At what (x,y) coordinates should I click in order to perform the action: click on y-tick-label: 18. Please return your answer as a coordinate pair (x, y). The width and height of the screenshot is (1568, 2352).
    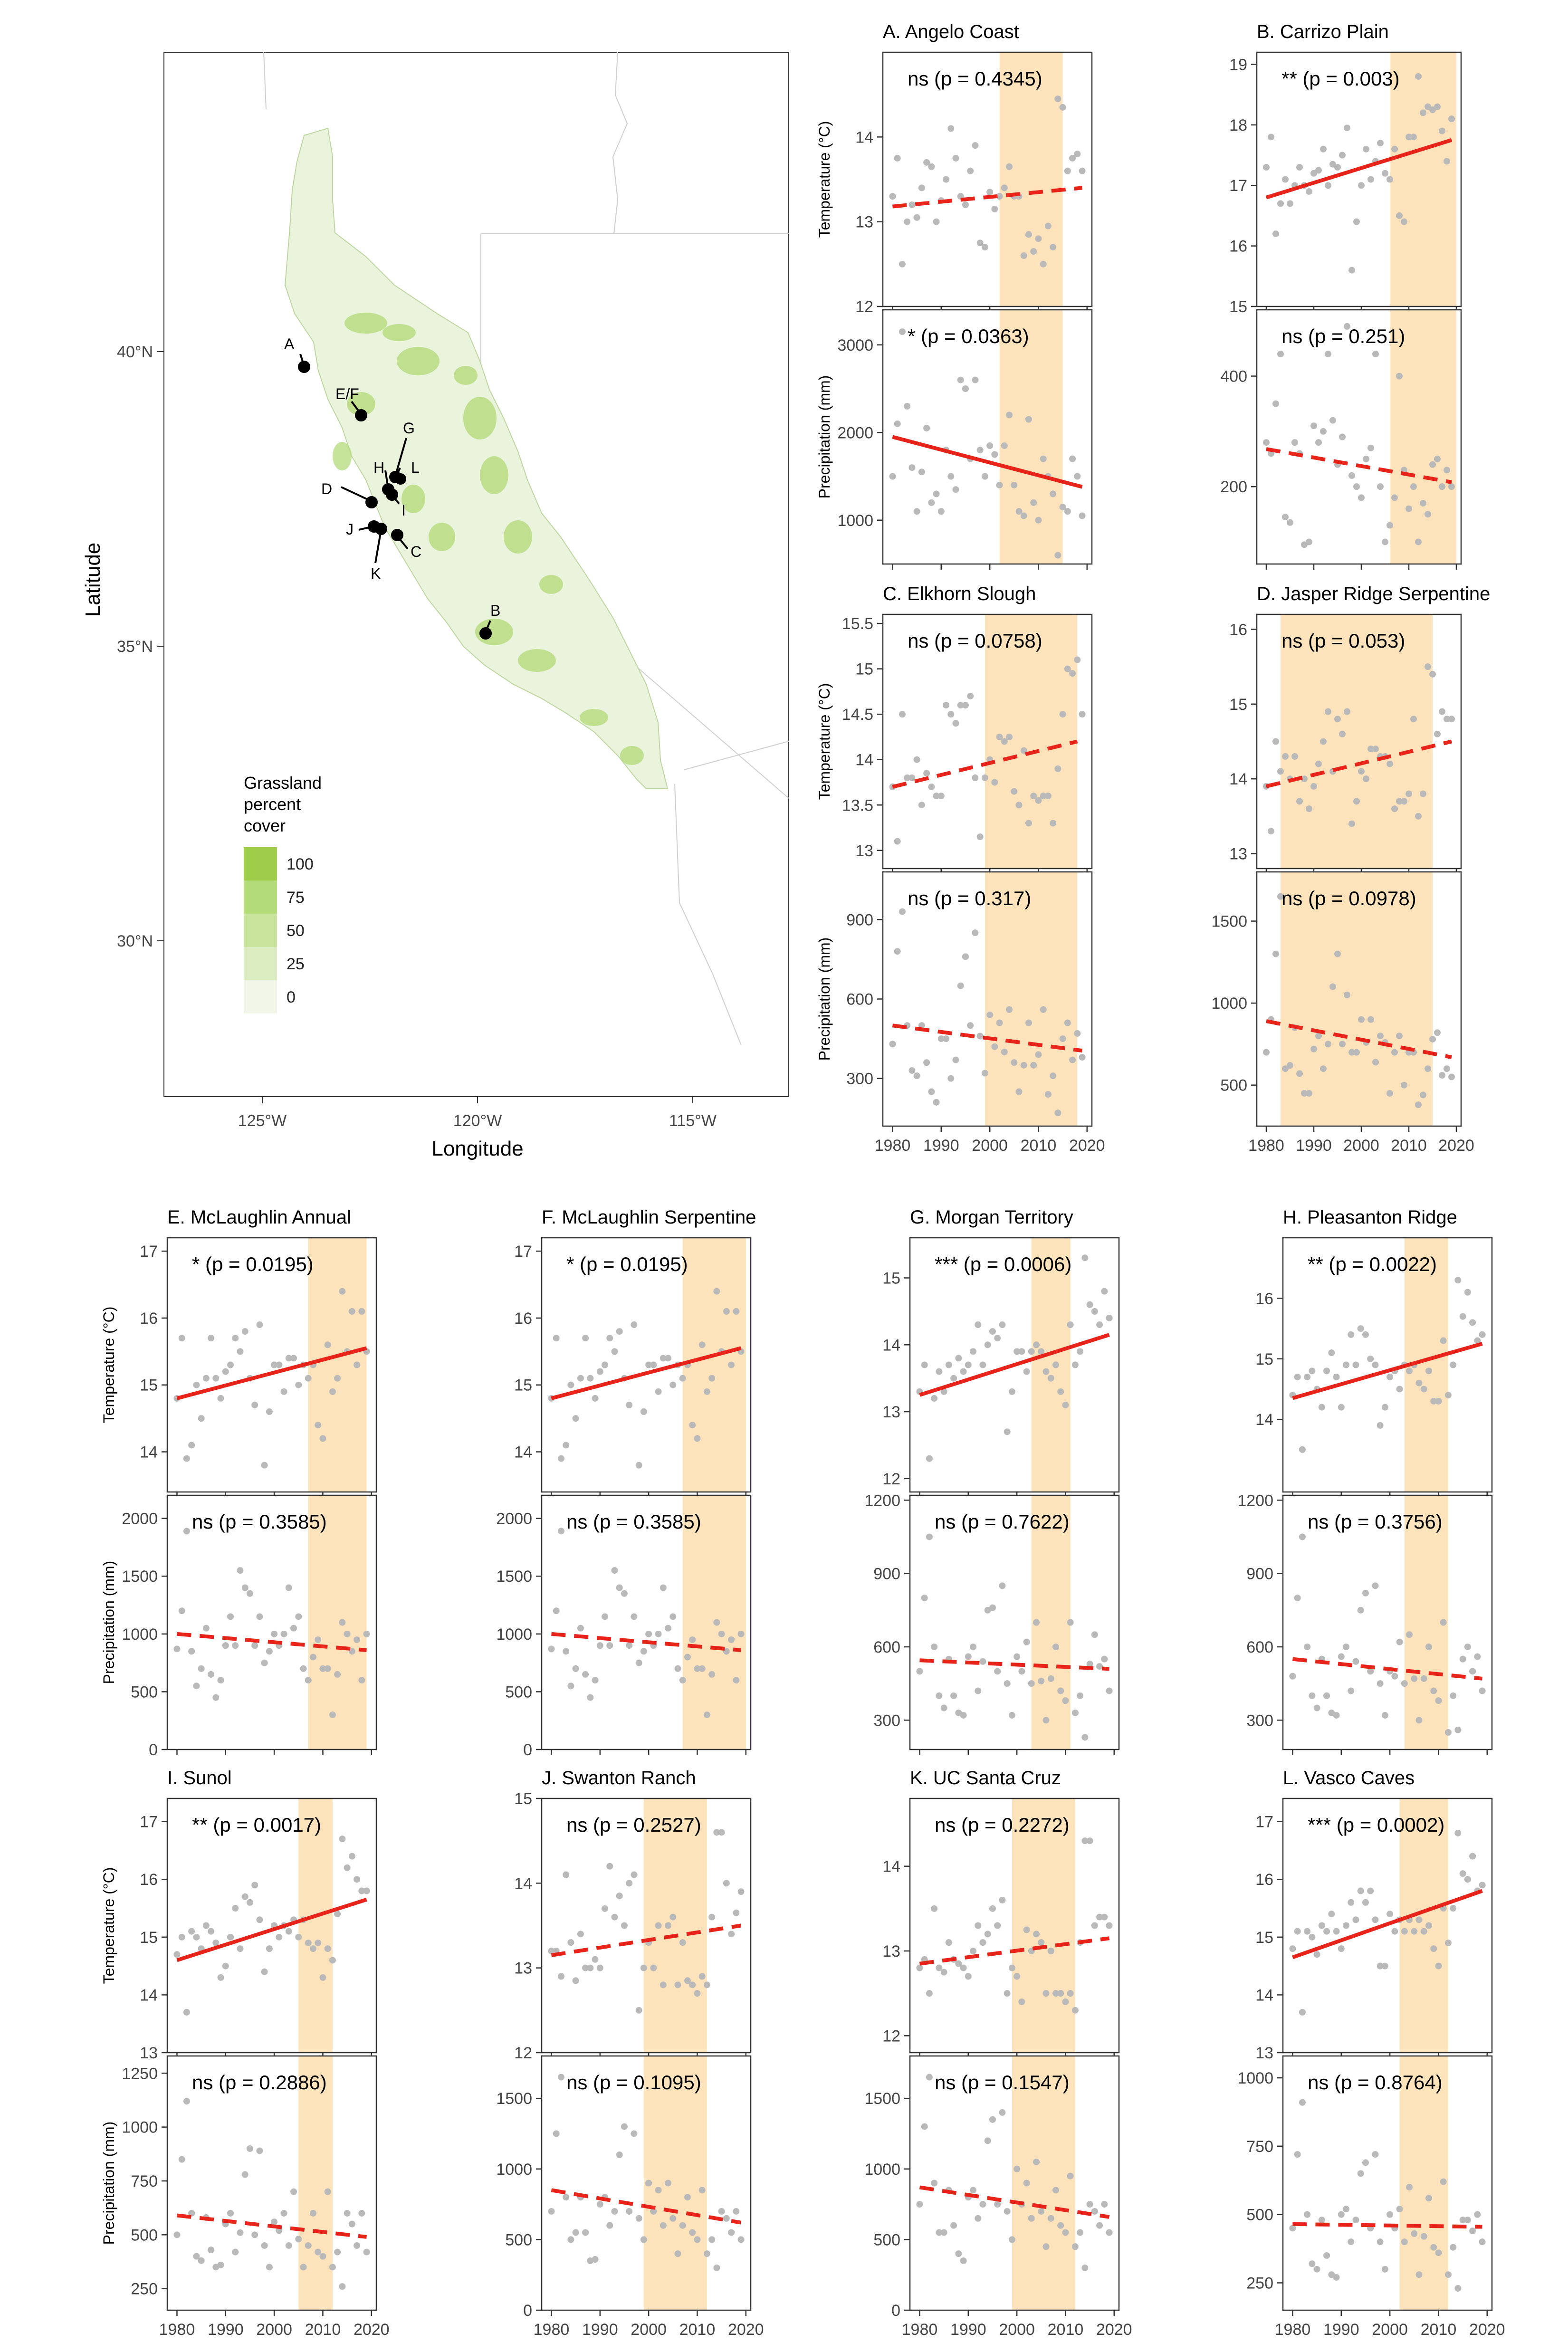
    Looking at the image, I should click on (1238, 125).